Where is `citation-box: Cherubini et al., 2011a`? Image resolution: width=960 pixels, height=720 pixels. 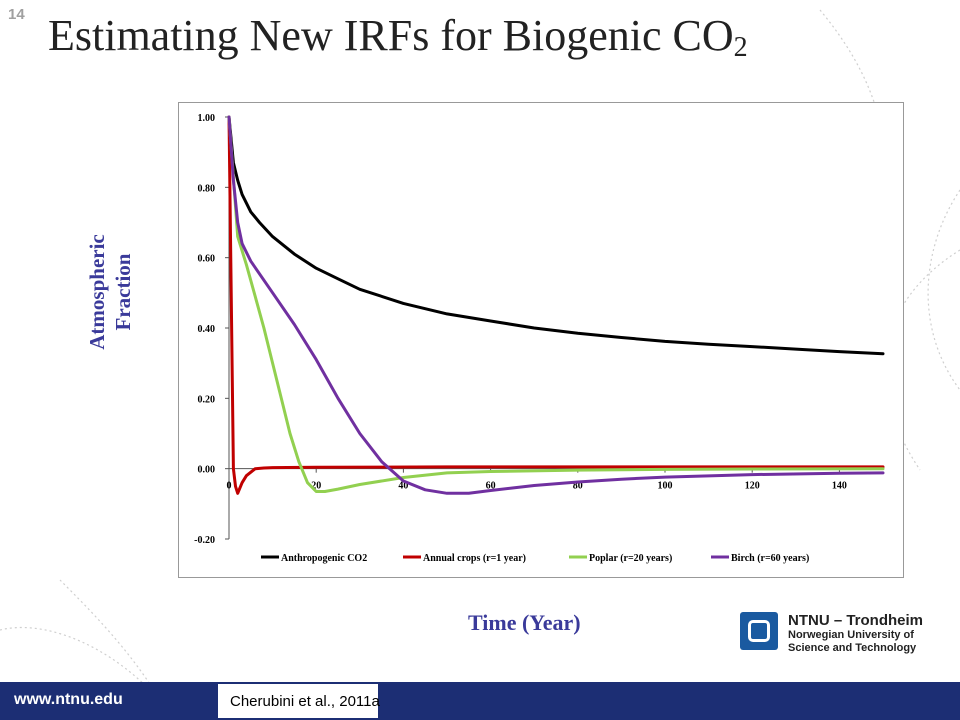
citation-box: Cherubini et al., 2011a is located at coordinates (299, 701).